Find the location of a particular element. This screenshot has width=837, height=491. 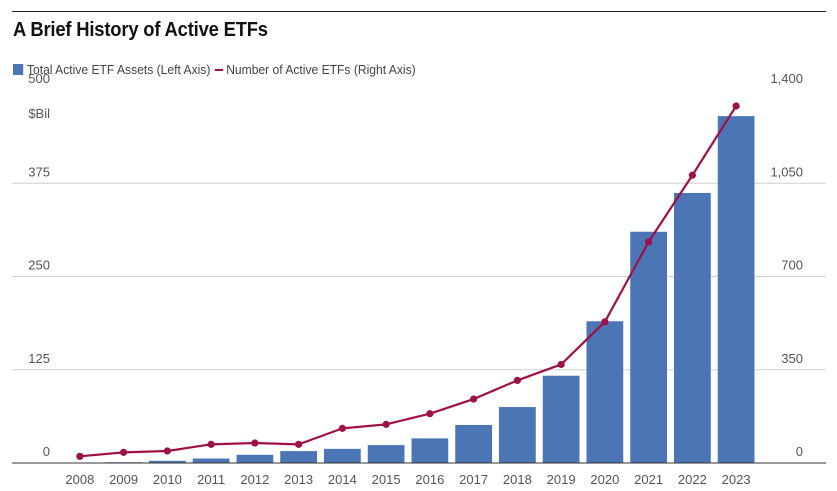

line-point-2009 is located at coordinates (124, 452).